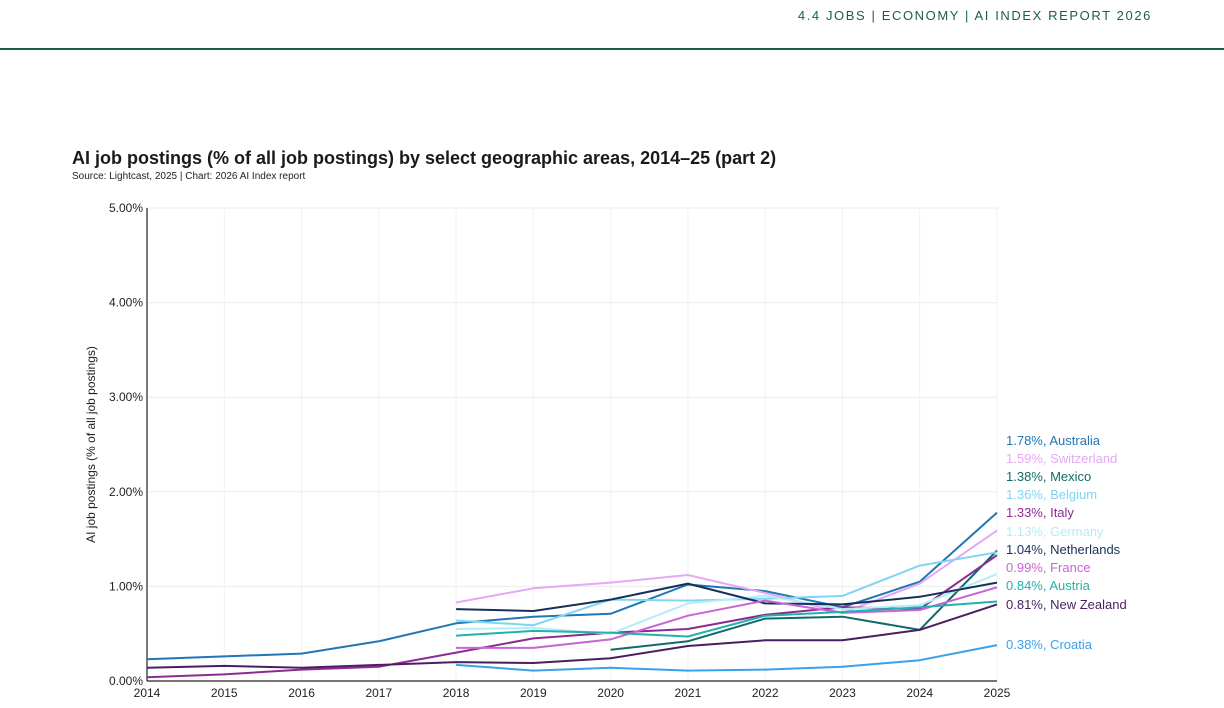  Describe the element at coordinates (147, 693) in the screenshot. I see `x-tick-label: 2014` at that location.